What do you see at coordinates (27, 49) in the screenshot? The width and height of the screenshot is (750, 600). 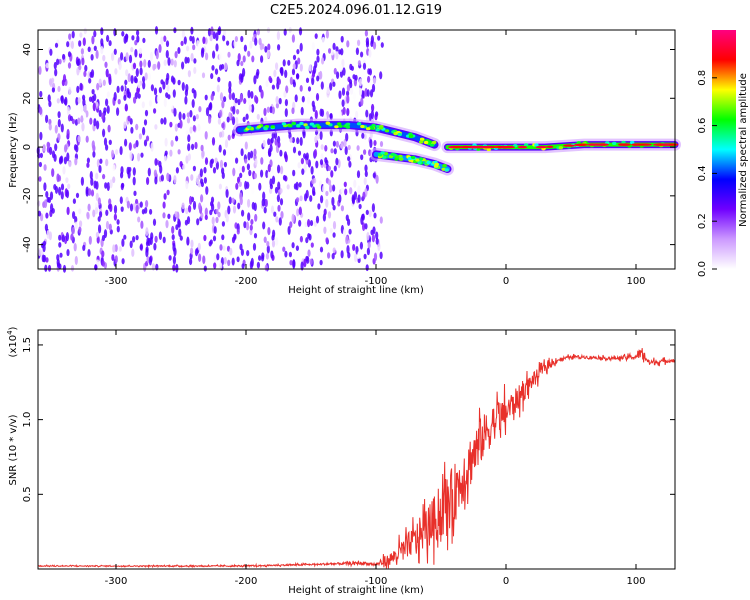 I see `spectrogram-y-tick-label: 40` at bounding box center [27, 49].